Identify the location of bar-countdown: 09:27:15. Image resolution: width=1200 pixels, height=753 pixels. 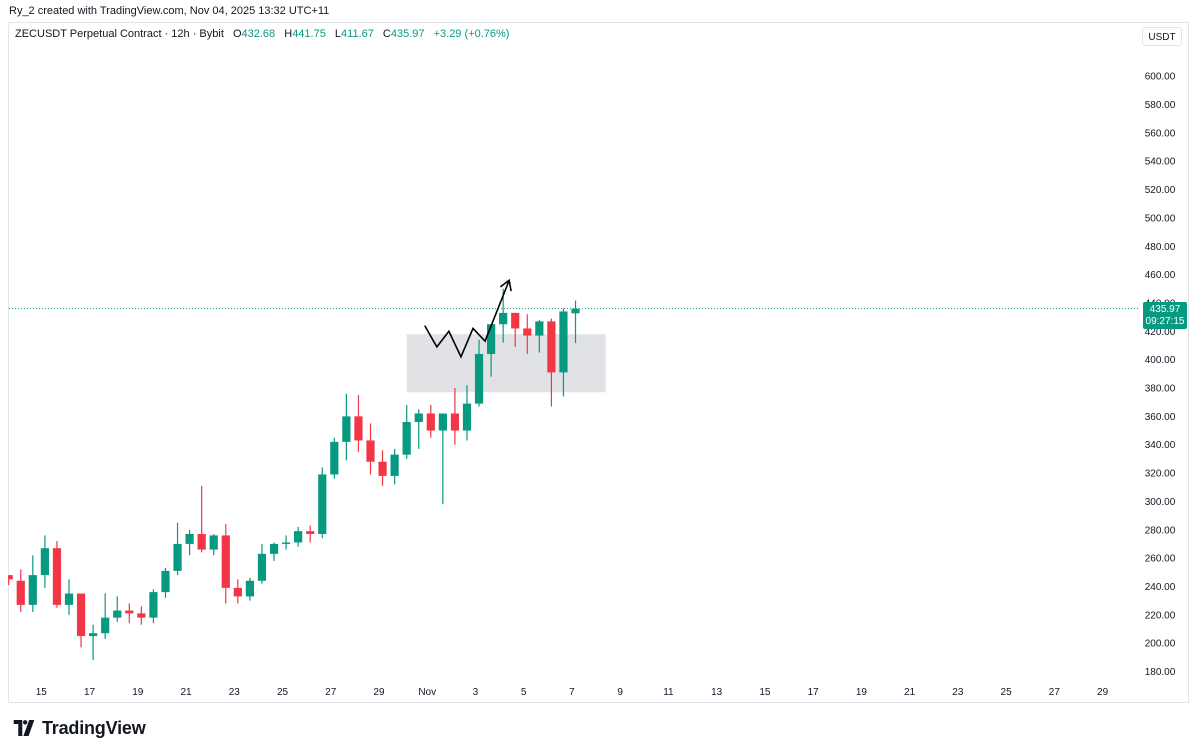
(1165, 321).